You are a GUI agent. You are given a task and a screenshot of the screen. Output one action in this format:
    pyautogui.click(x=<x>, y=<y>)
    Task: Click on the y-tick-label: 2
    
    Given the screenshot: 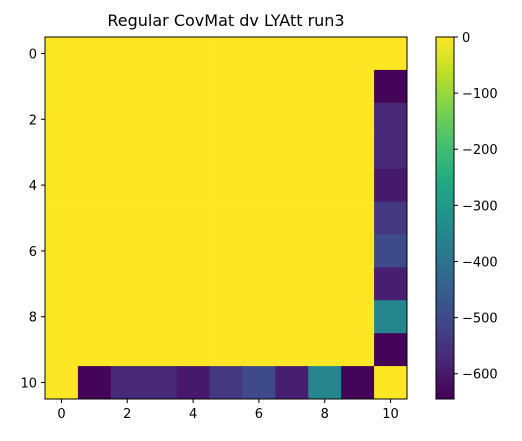 What is the action you would take?
    pyautogui.click(x=33, y=120)
    